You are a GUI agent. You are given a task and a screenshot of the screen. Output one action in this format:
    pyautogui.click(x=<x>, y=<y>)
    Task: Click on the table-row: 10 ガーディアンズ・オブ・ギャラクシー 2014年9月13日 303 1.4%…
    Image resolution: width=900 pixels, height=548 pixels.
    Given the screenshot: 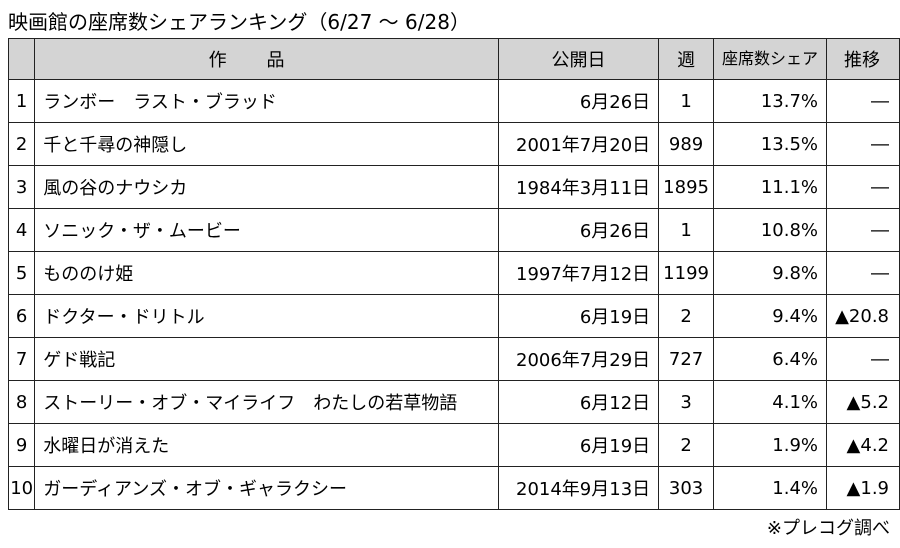 What is the action you would take?
    pyautogui.click(x=453, y=488)
    